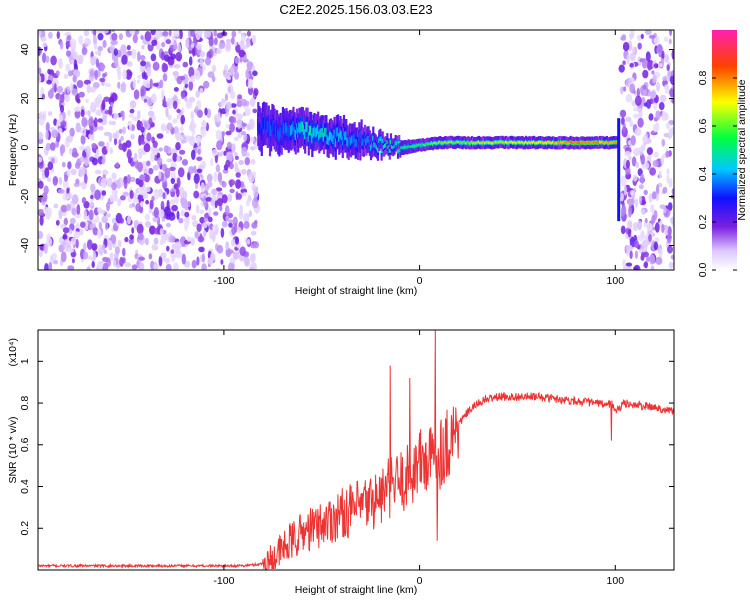 This screenshot has width=750, height=600. What do you see at coordinates (25, 196) in the screenshot?
I see `y-tick-label: -20` at bounding box center [25, 196].